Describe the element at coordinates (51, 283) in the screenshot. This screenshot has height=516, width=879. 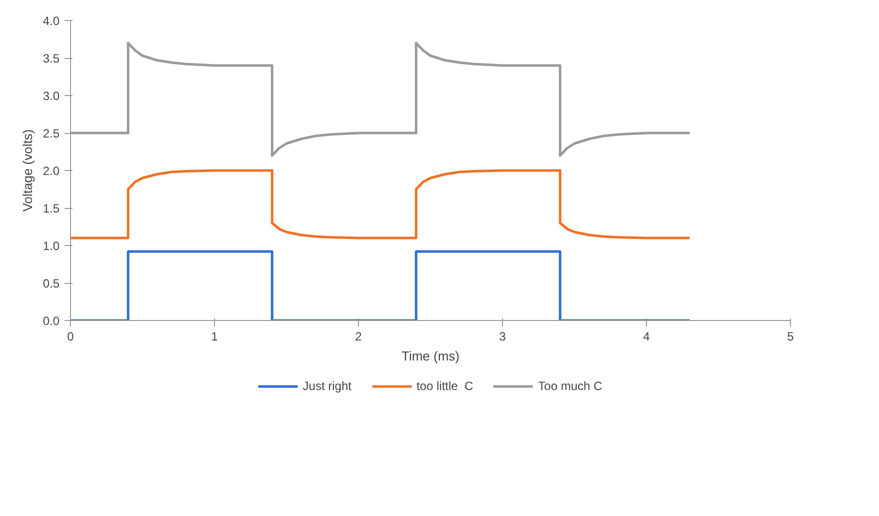
I see `y-tick-label: 0.5` at that location.